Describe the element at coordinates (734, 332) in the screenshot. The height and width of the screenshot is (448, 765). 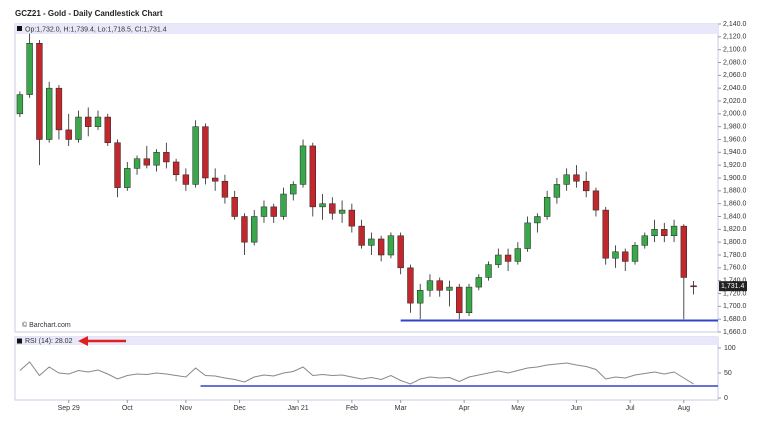
I see `y-tick-label: 1,660.0` at that location.